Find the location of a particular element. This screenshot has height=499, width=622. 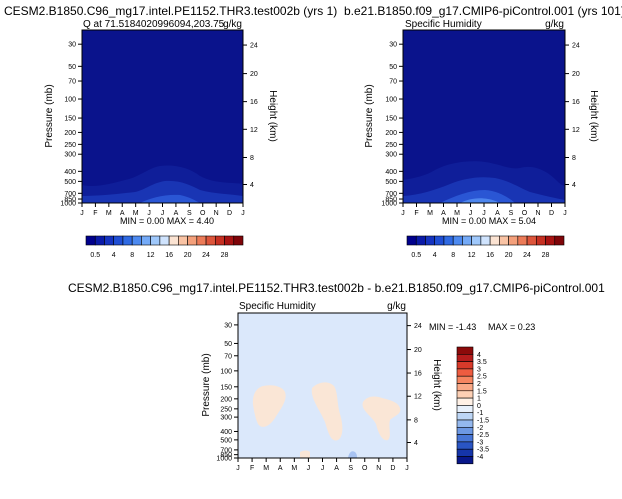

panel-a-y2tick-label: 8 is located at coordinates (252, 158).